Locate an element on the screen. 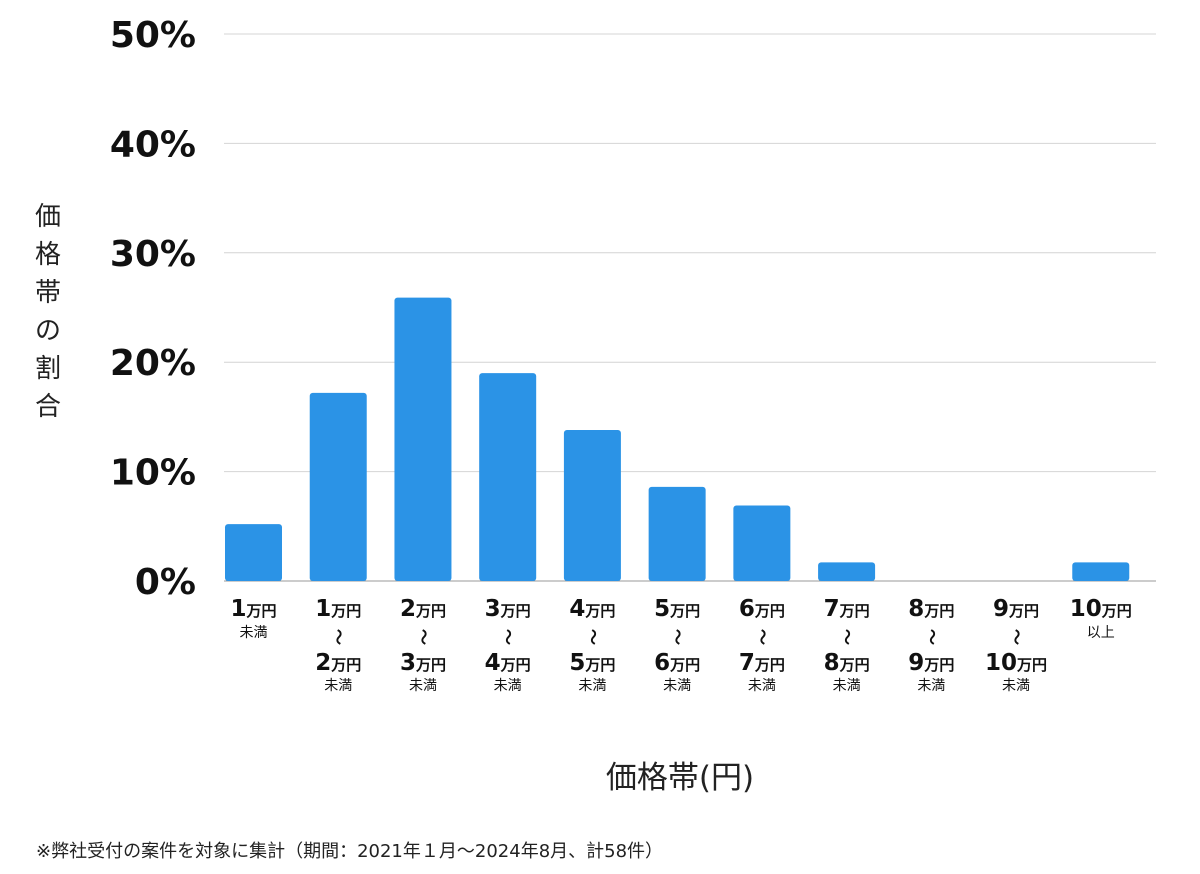 This screenshot has width=1200, height=874. y-axis-label-char: 帯 is located at coordinates (47, 293).